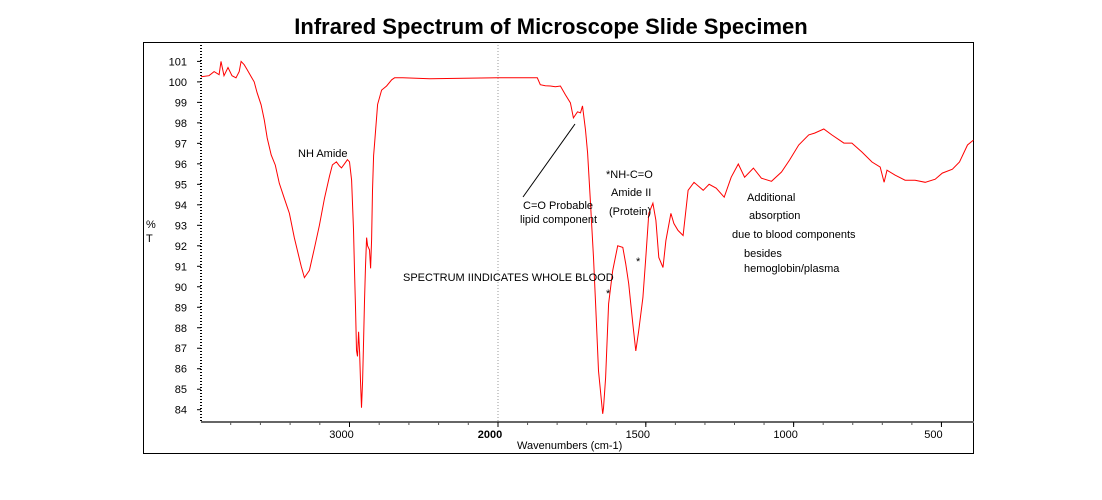 This screenshot has height=500, width=1102. Describe the element at coordinates (181, 103) in the screenshot. I see `y-tick-label: 99` at that location.